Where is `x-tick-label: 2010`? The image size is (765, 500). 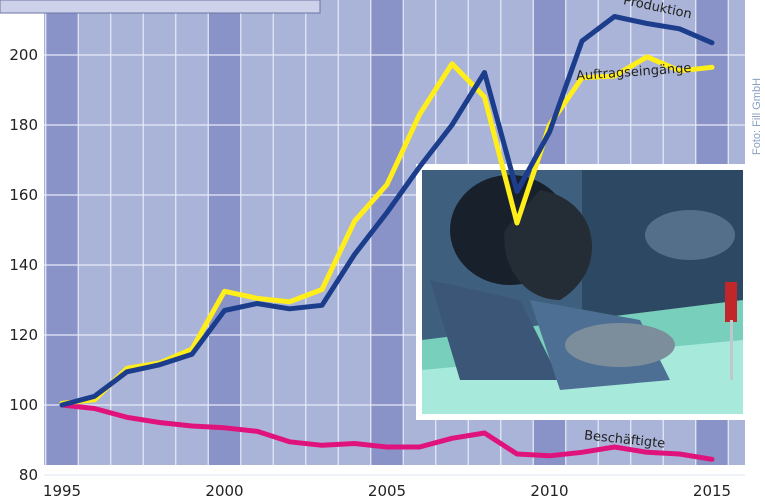 x-tick-label: 2010 is located at coordinates (549, 491).